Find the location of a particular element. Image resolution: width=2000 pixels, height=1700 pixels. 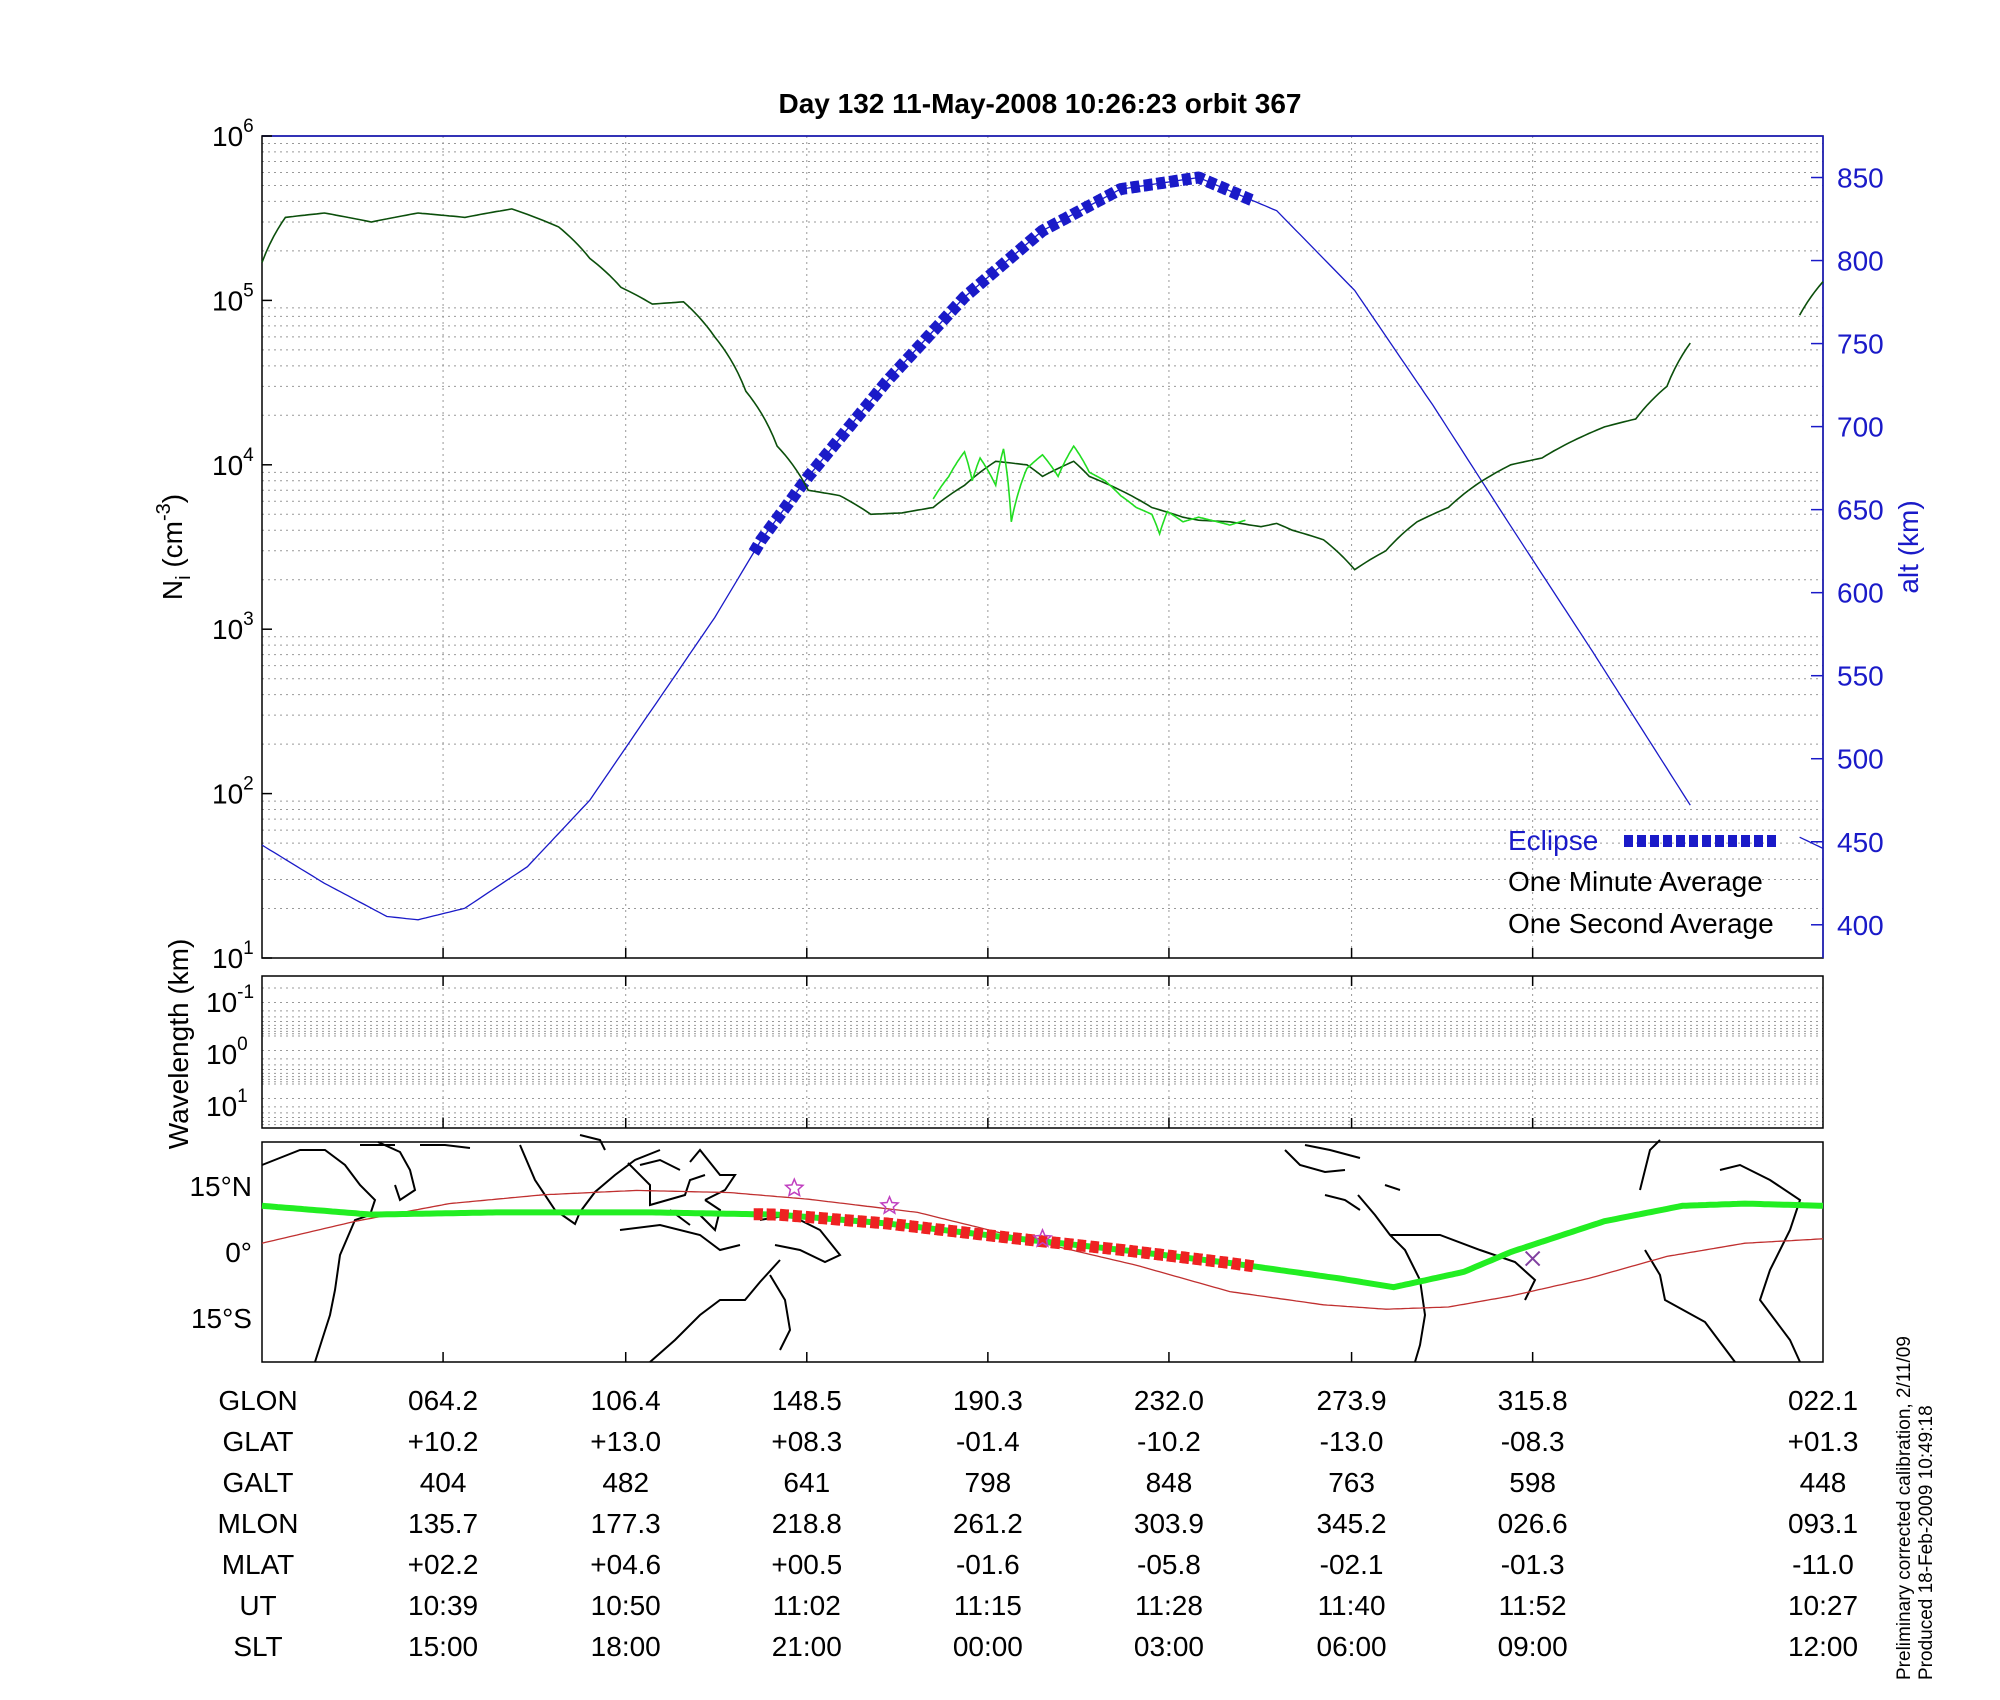

right-axis-label: alt (km) is located at coordinates (1908, 546).